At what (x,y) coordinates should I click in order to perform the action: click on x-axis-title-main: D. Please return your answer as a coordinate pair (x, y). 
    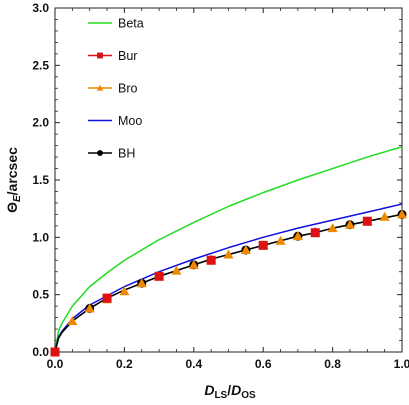
    Looking at the image, I should click on (209, 390).